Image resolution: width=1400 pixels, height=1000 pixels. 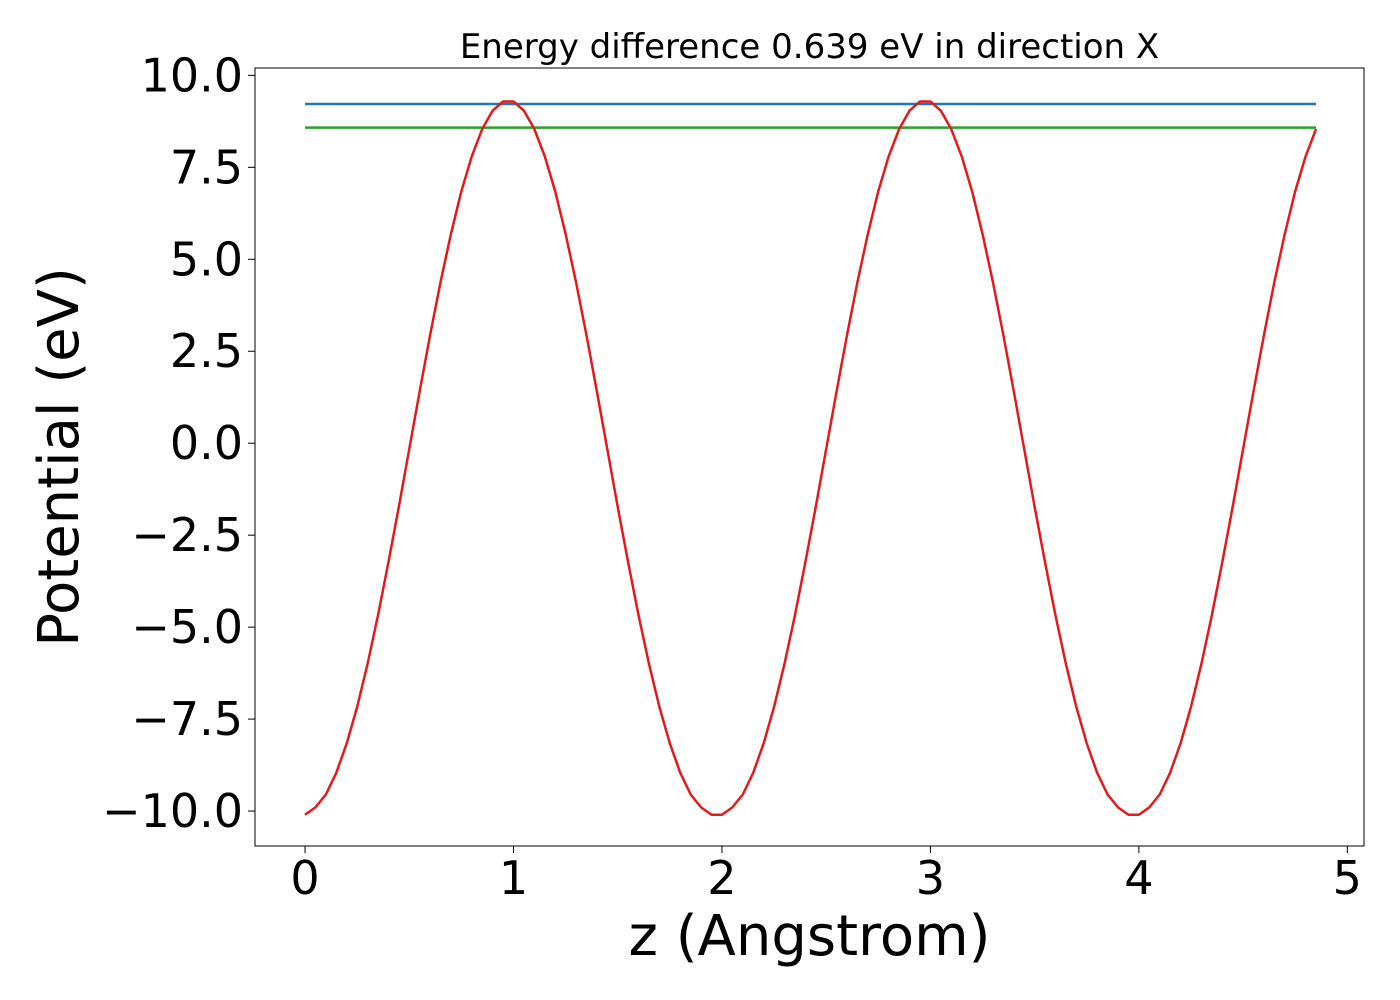 What do you see at coordinates (187, 535) in the screenshot?
I see `y-tick-label: −2.5` at bounding box center [187, 535].